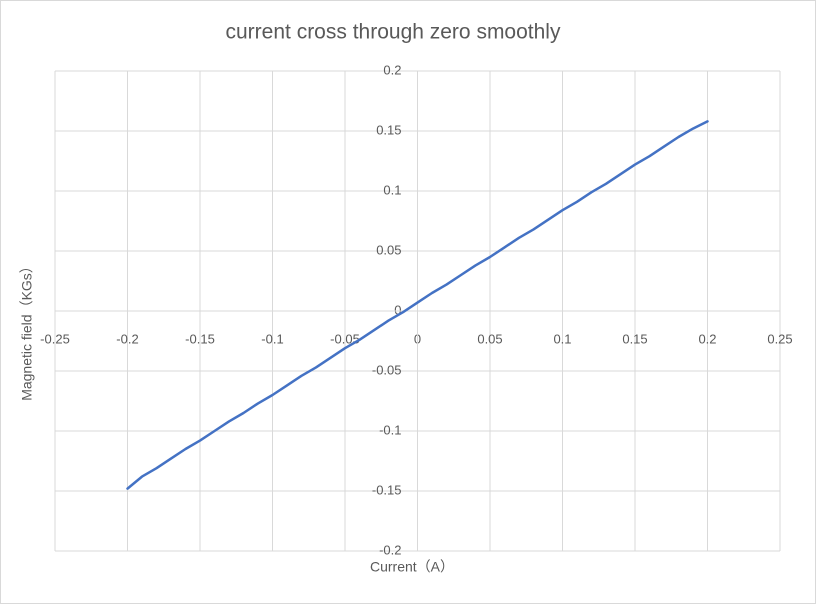 The image size is (816, 609). I want to click on x-axis-title: Current（A）, so click(412, 567).